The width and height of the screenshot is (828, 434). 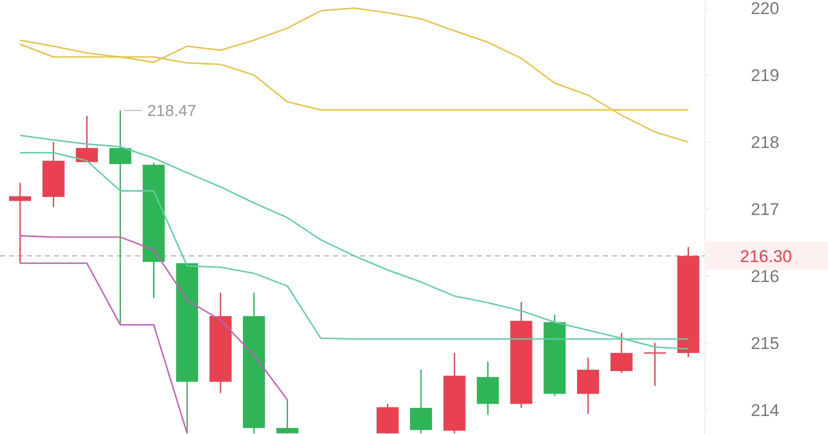 I want to click on y-tick-label: 220, so click(x=765, y=9).